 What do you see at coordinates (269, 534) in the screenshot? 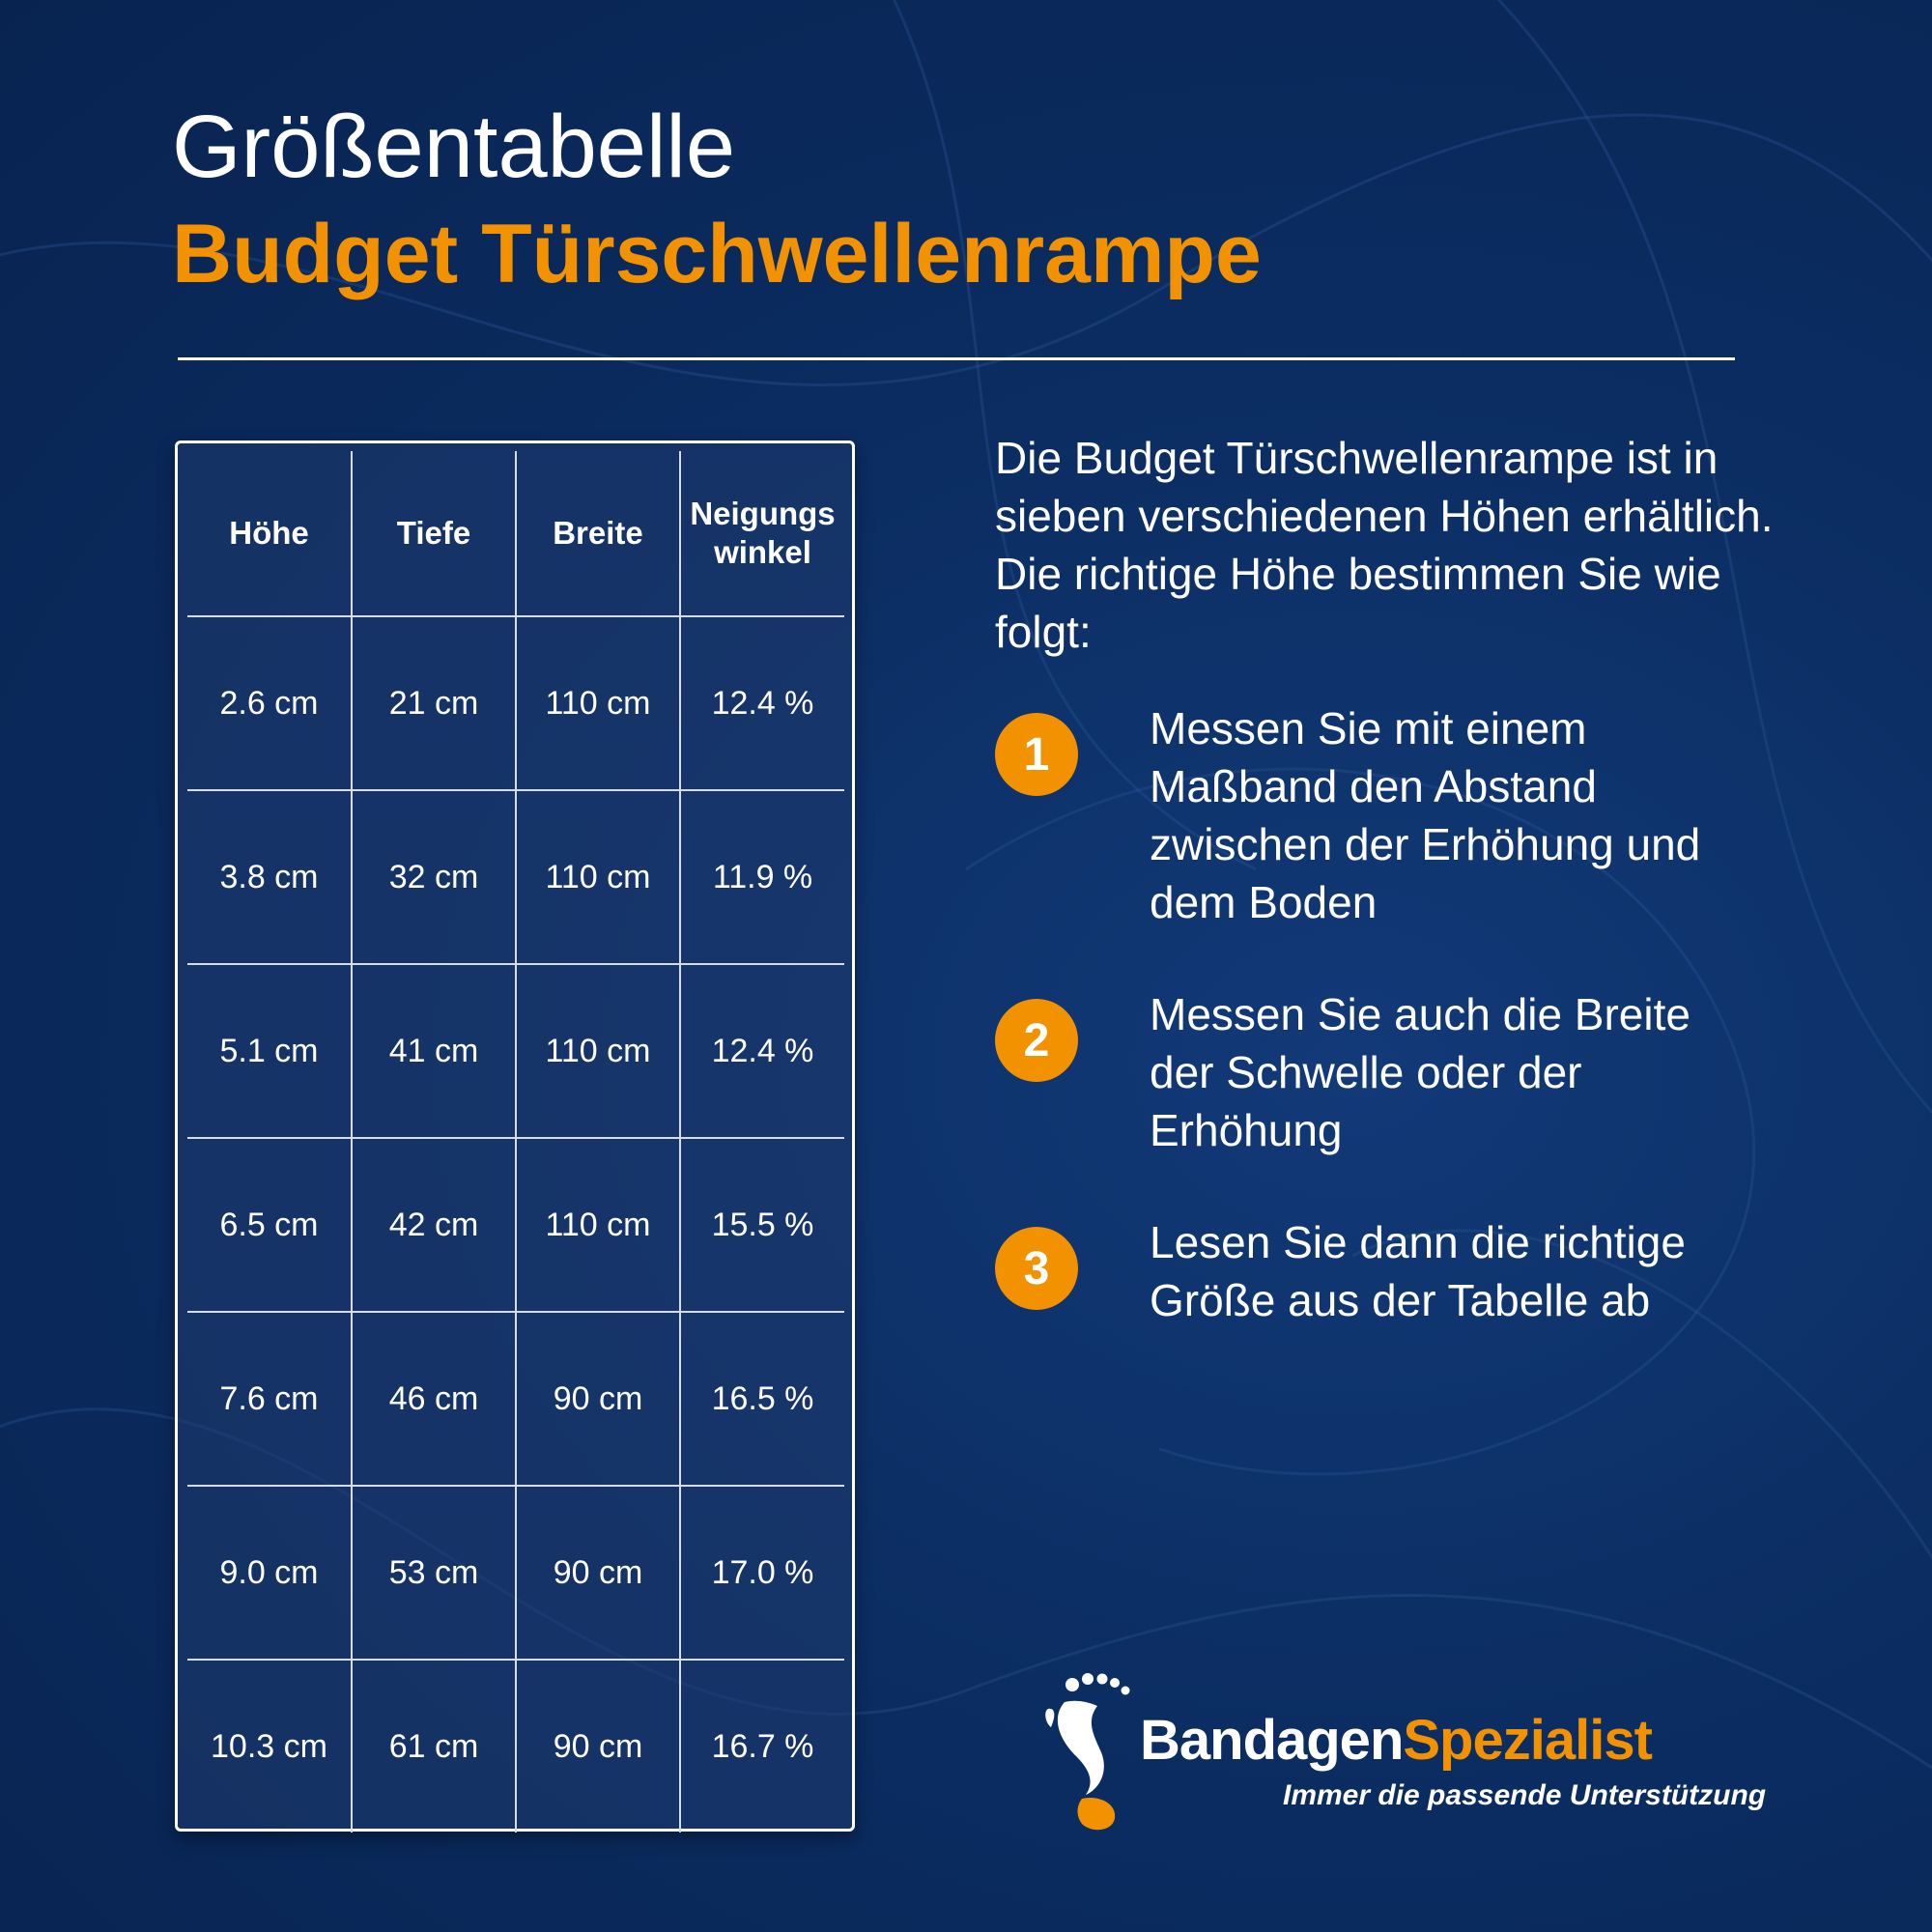
I see `column-header-hoehe: Höhe` at bounding box center [269, 534].